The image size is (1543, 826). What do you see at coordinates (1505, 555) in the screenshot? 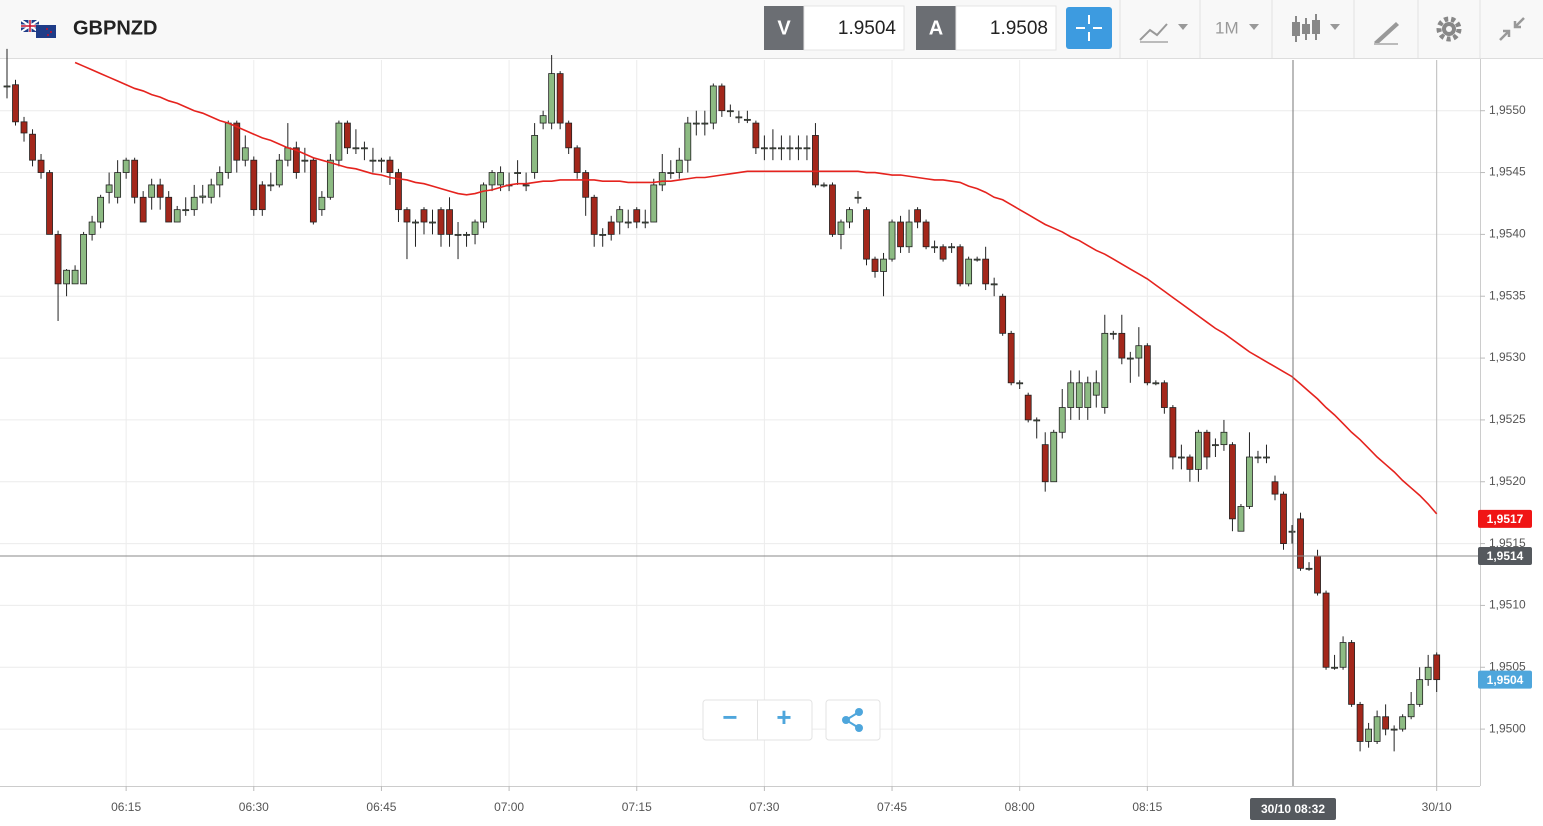
I see `price-tag` at bounding box center [1505, 555].